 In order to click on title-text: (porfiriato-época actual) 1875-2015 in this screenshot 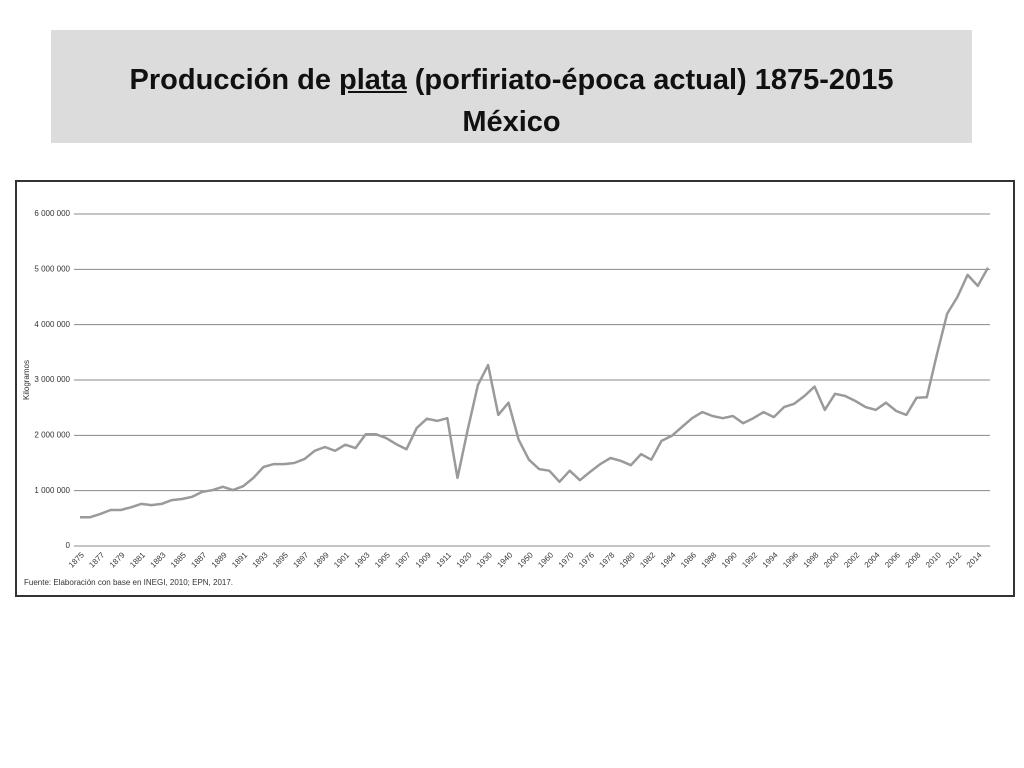, I will do `click(650, 80)`.